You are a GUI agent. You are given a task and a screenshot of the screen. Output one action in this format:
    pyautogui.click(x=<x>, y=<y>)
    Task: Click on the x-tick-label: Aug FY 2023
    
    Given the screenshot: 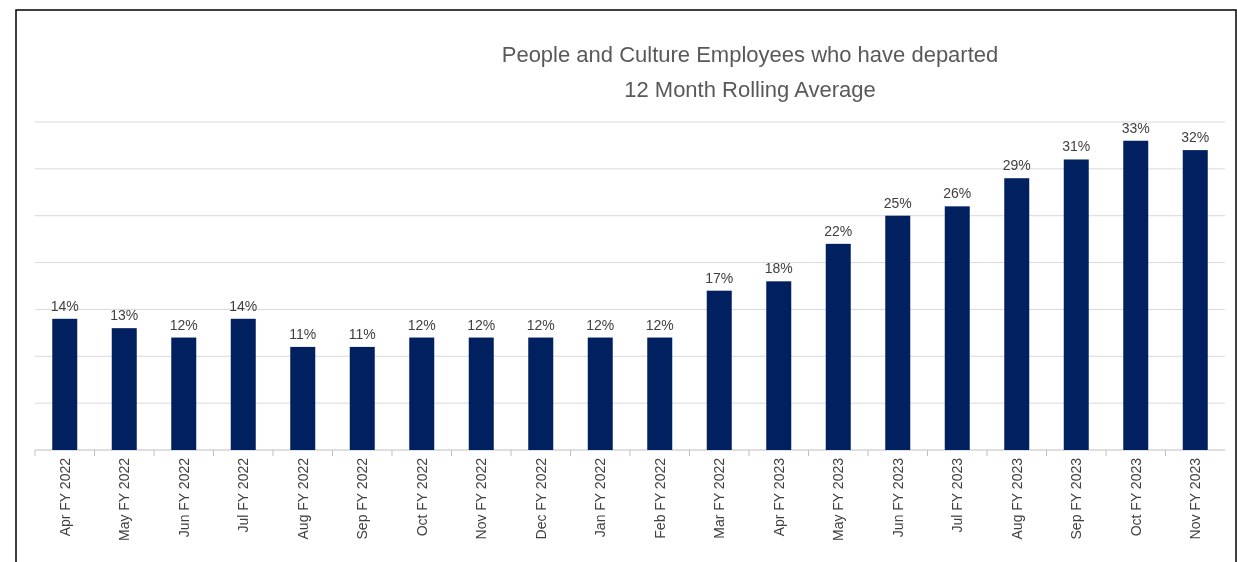 What is the action you would take?
    pyautogui.click(x=1016, y=498)
    